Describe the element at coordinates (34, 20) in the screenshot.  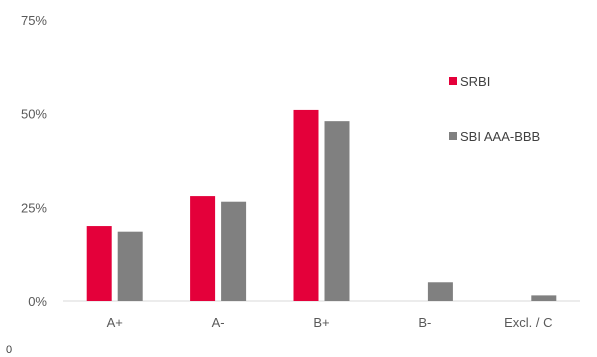
I see `y-tick-label: 75%` at that location.